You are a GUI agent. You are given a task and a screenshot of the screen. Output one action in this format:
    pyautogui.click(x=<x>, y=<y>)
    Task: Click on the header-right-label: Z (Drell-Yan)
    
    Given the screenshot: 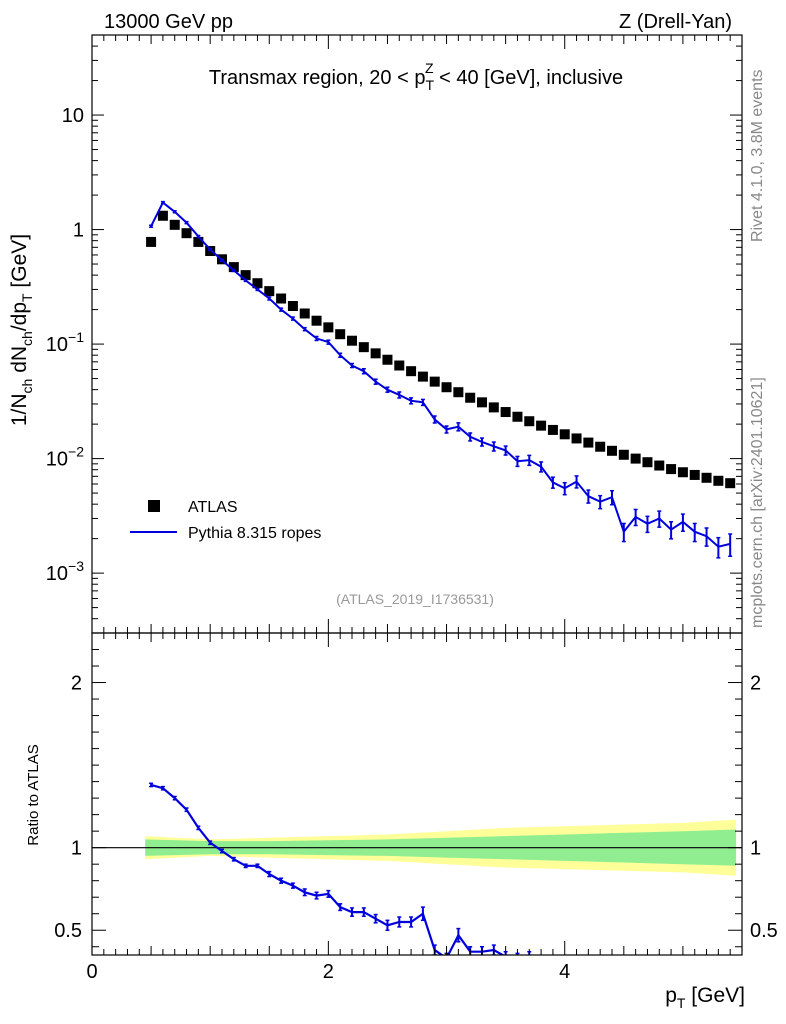 What is the action you would take?
    pyautogui.click(x=675, y=22)
    